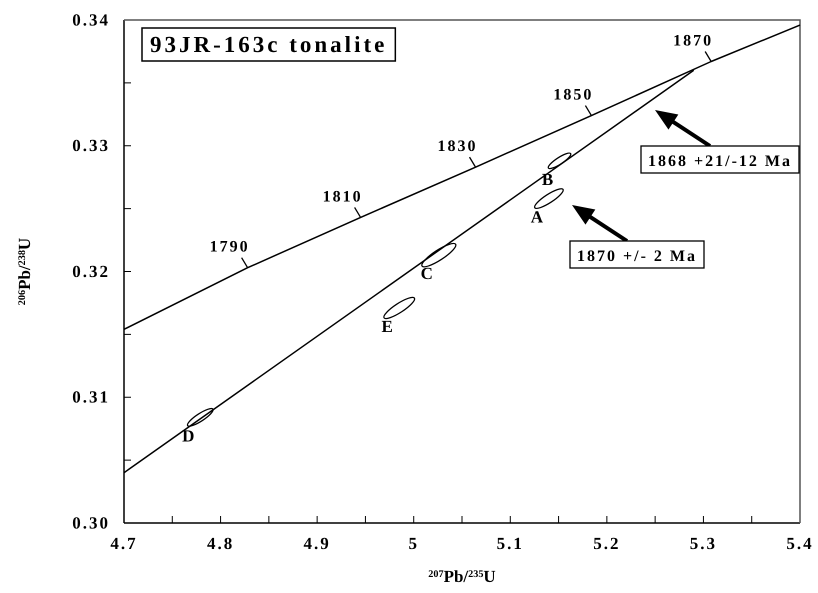 The height and width of the screenshot is (593, 818). Describe the element at coordinates (462, 576) in the screenshot. I see `x-axis-title: $^{207}$Pb/$^{235}$U` at that location.